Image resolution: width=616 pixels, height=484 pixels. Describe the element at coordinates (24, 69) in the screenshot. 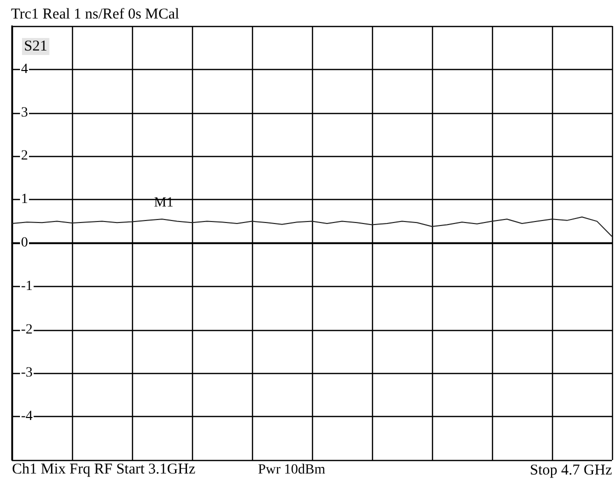

I see `y-tick-label: 4` at that location.